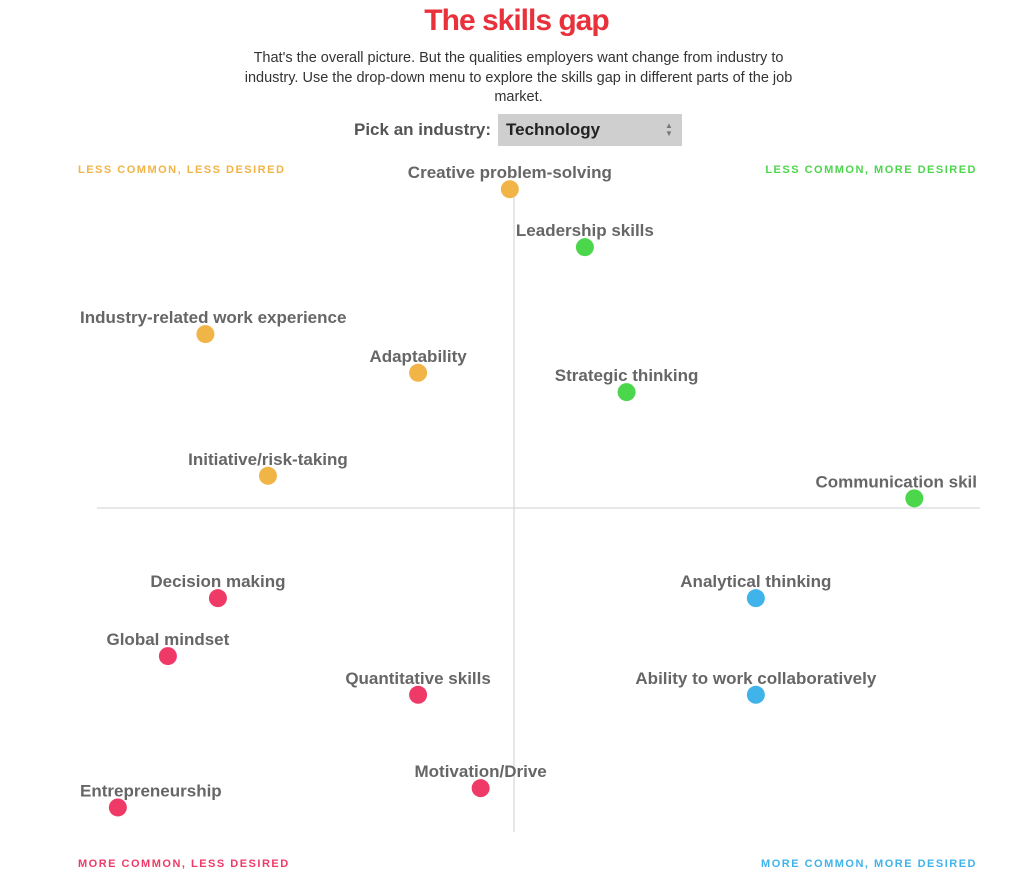 The width and height of the screenshot is (1033, 888). What do you see at coordinates (422, 129) in the screenshot?
I see `industry-picker-label: Pick an industry:` at bounding box center [422, 129].